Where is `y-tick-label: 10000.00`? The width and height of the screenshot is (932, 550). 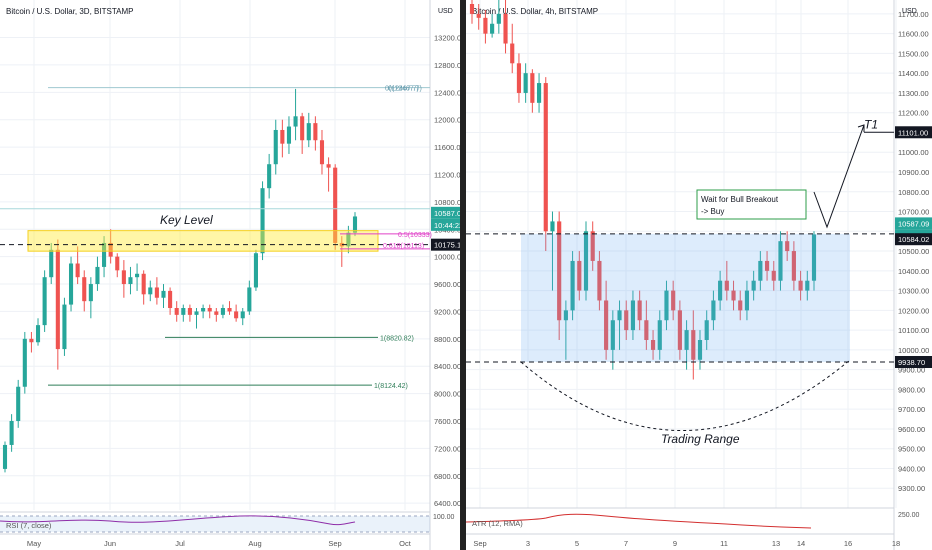
y-tick-label: 10000.00 is located at coordinates (913, 350).